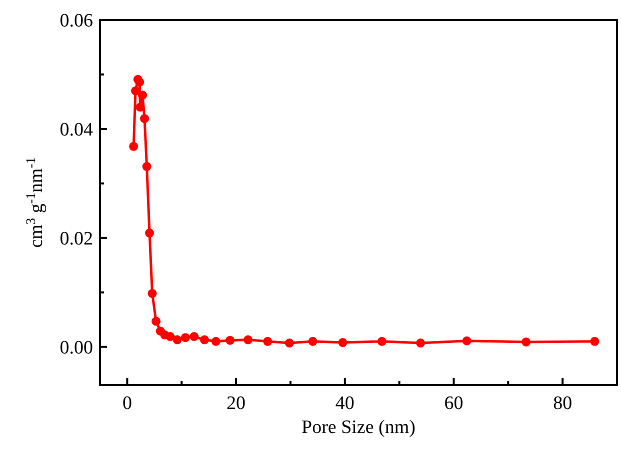 The image size is (621, 472). What do you see at coordinates (454, 403) in the screenshot?
I see `x-tick-label: 60` at bounding box center [454, 403].